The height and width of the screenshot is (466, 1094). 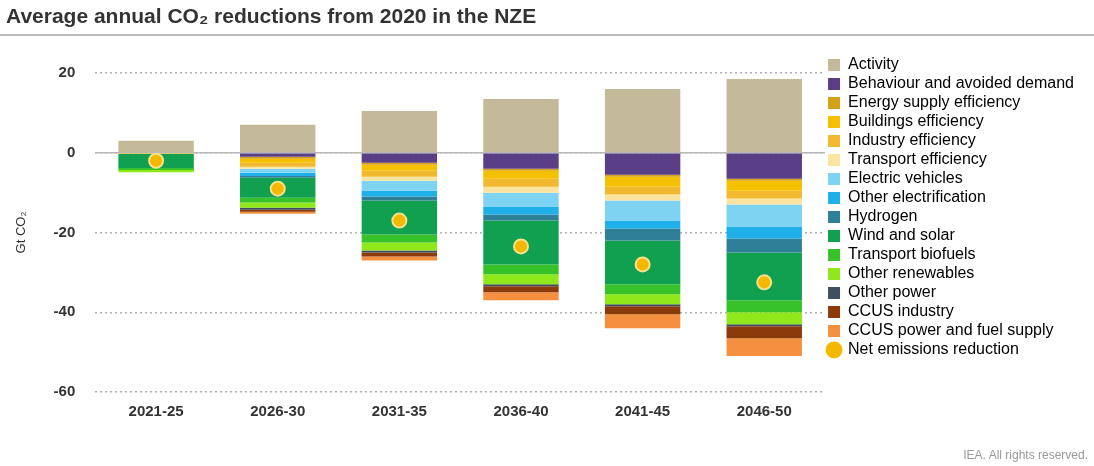 What do you see at coordinates (951, 330) in the screenshot?
I see `legend-label: CCUS power and fuel supply` at bounding box center [951, 330].